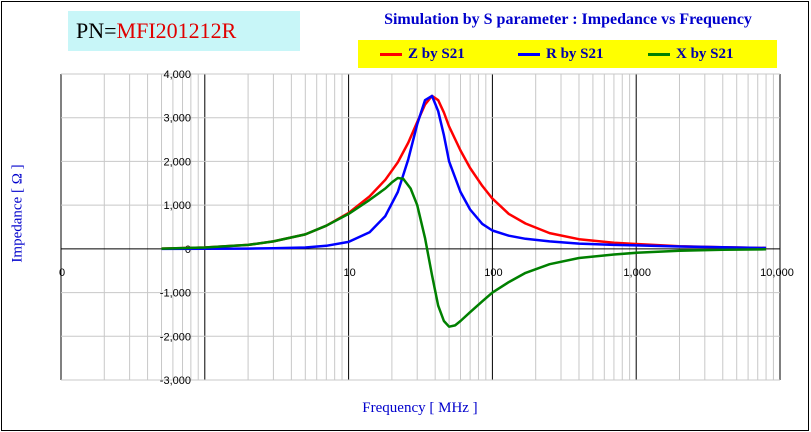 The width and height of the screenshot is (811, 432). I want to click on y-tick-label: 1,000, so click(177, 206).